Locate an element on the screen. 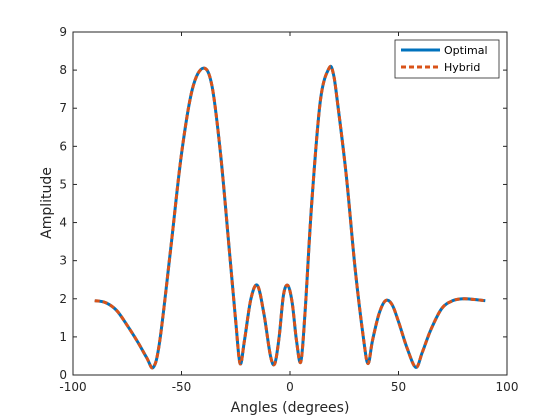  y-tick-label: 5 is located at coordinates (63, 184).